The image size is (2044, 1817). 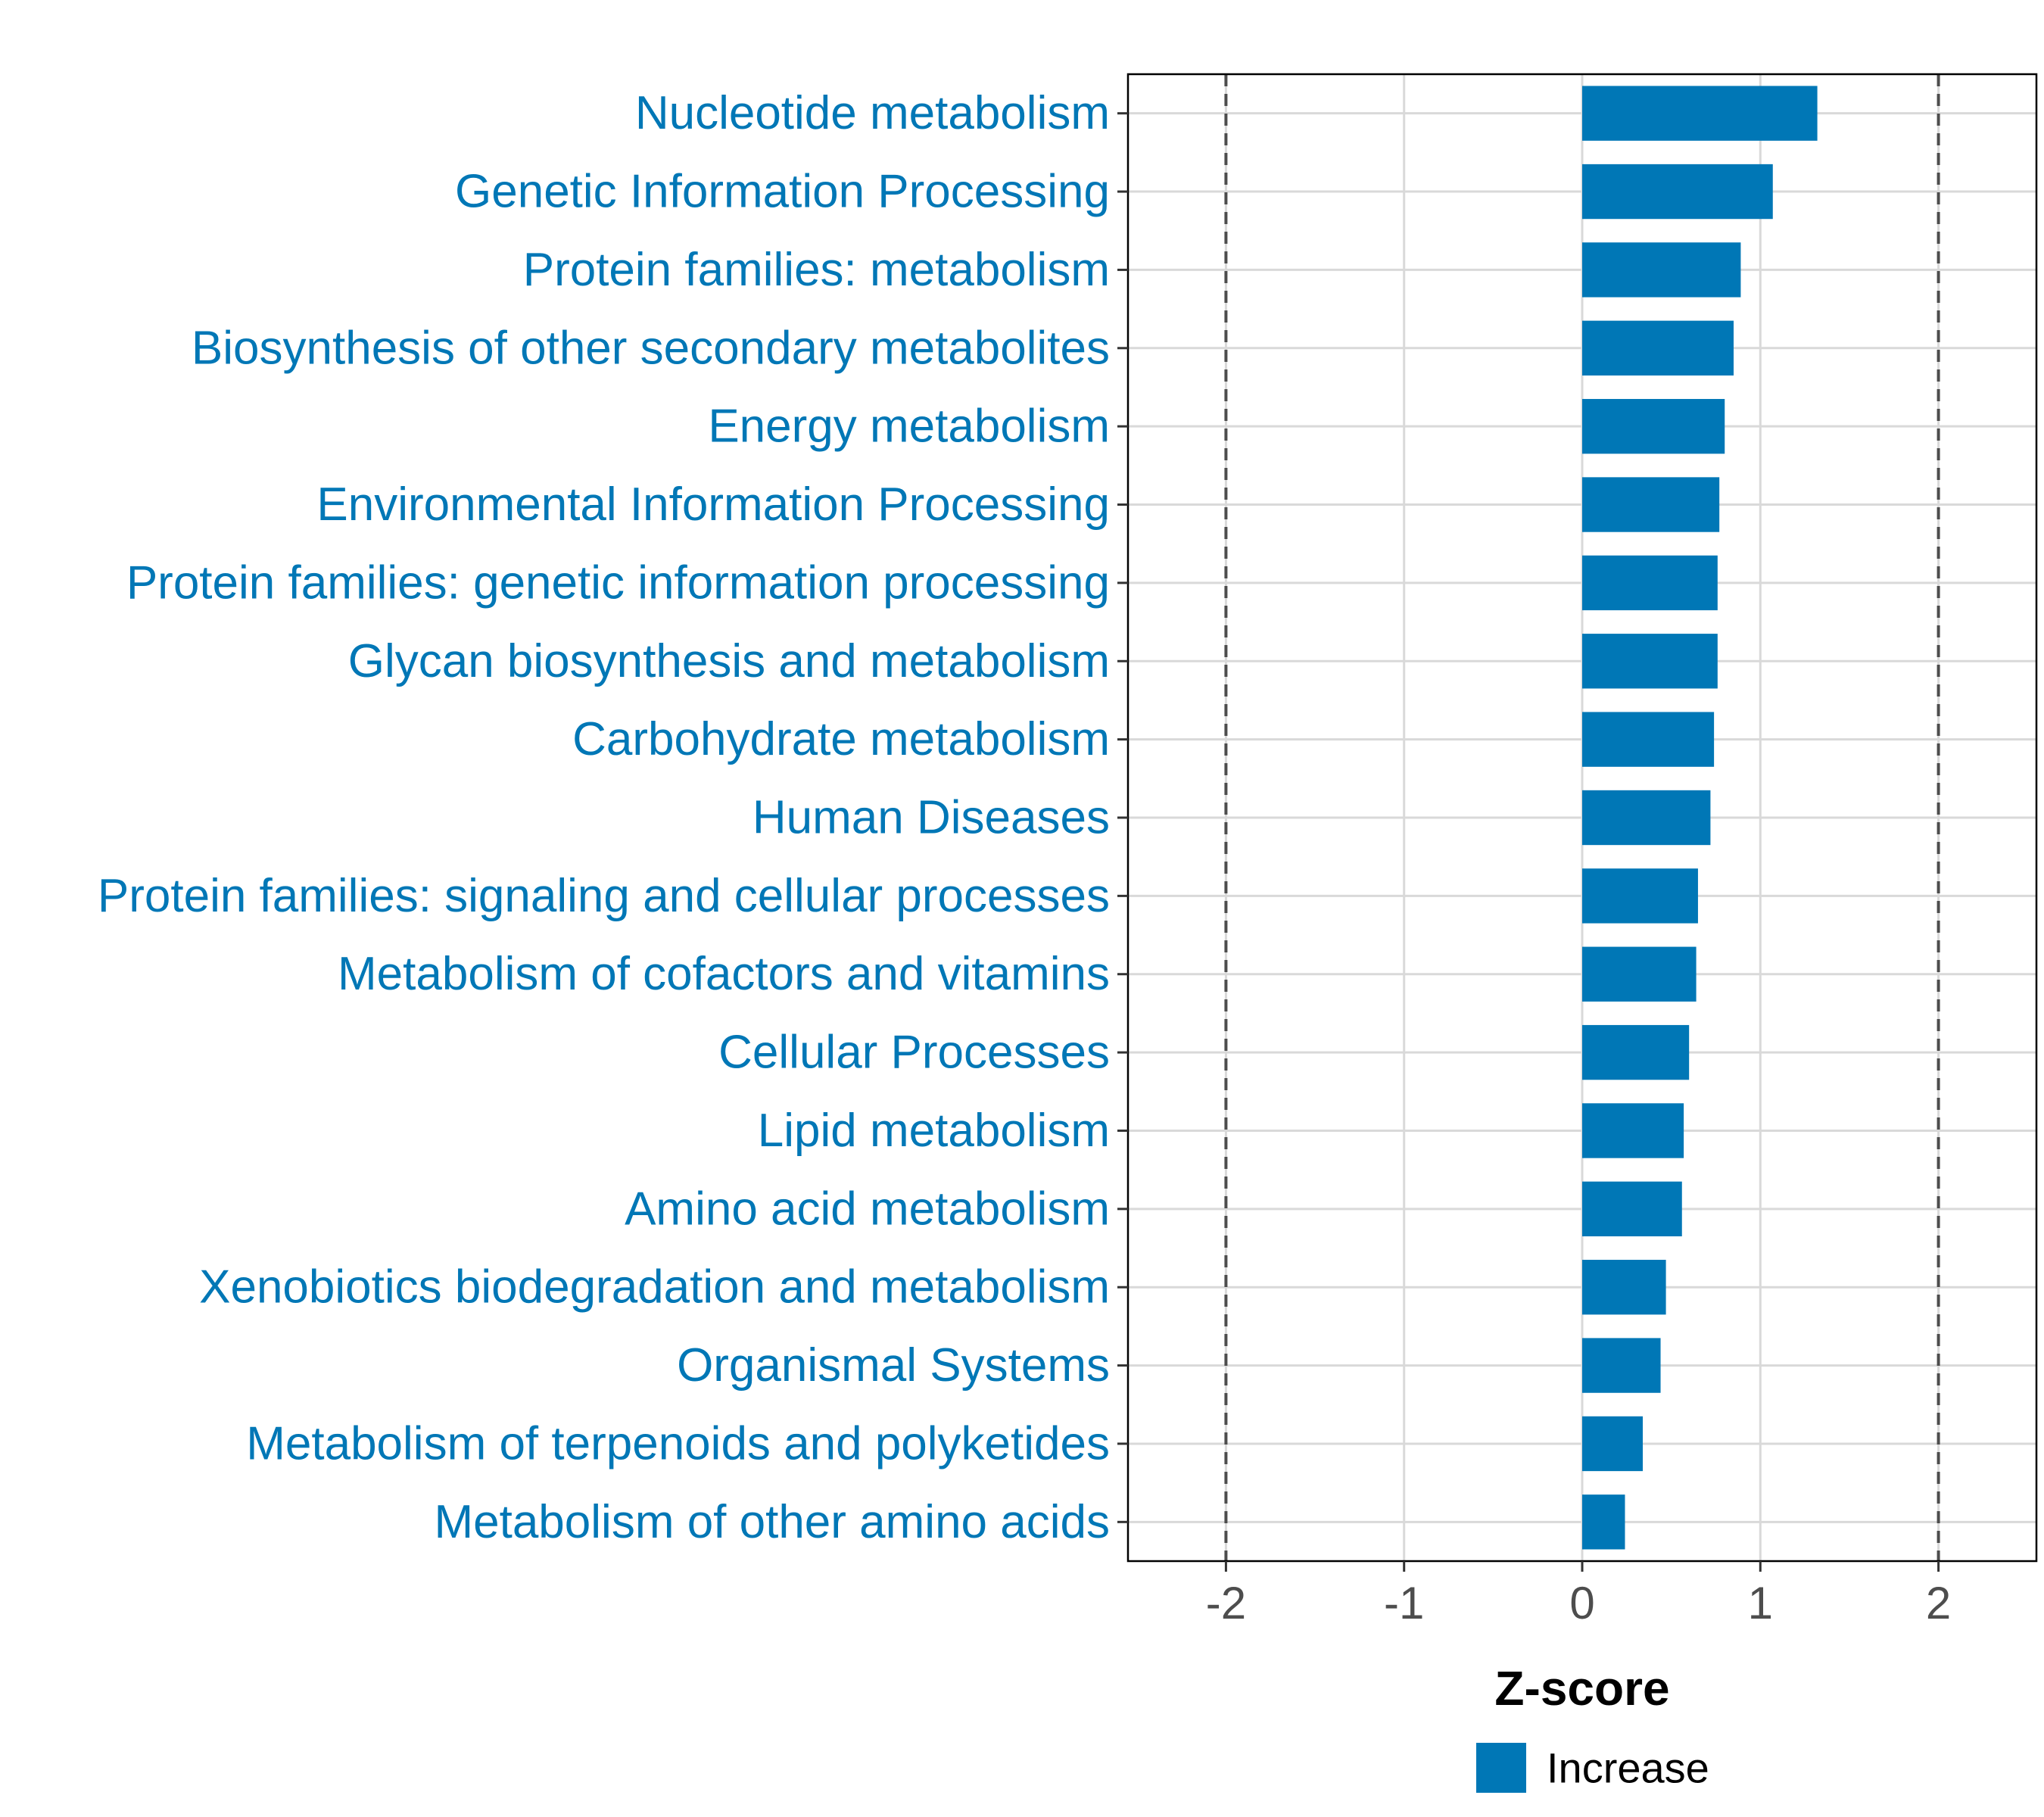 What do you see at coordinates (934, 1131) in the screenshot?
I see `category-label: Lipid metabolism` at bounding box center [934, 1131].